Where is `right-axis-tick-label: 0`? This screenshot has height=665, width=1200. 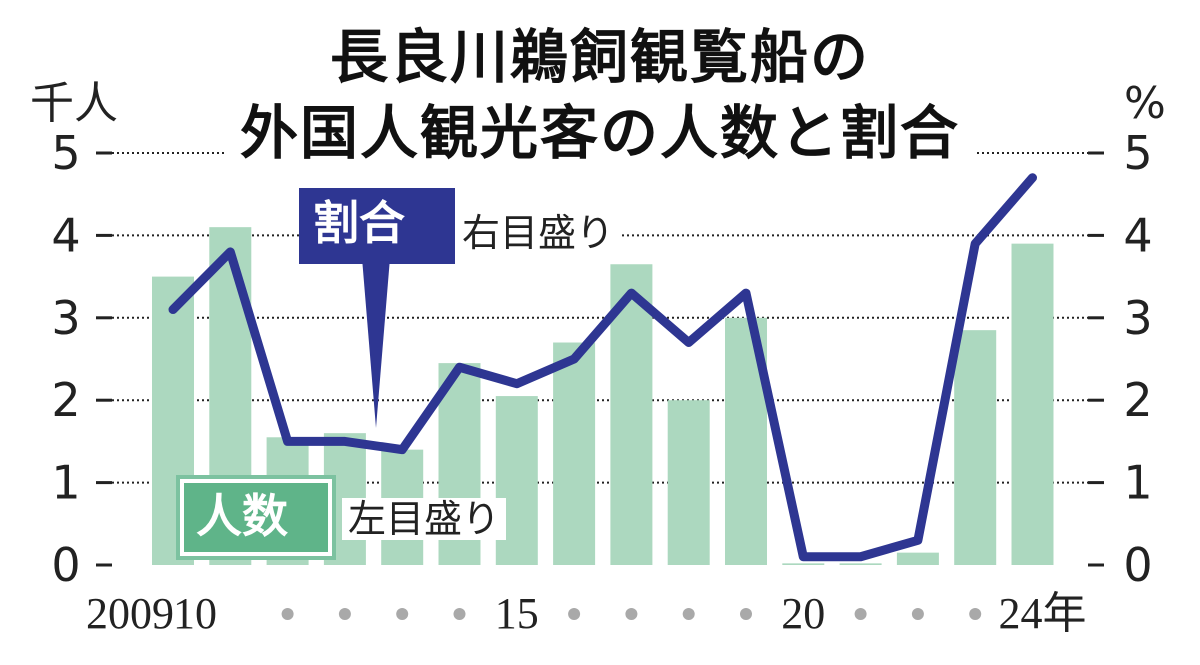 right-axis-tick-label: 0 is located at coordinates (1137, 565).